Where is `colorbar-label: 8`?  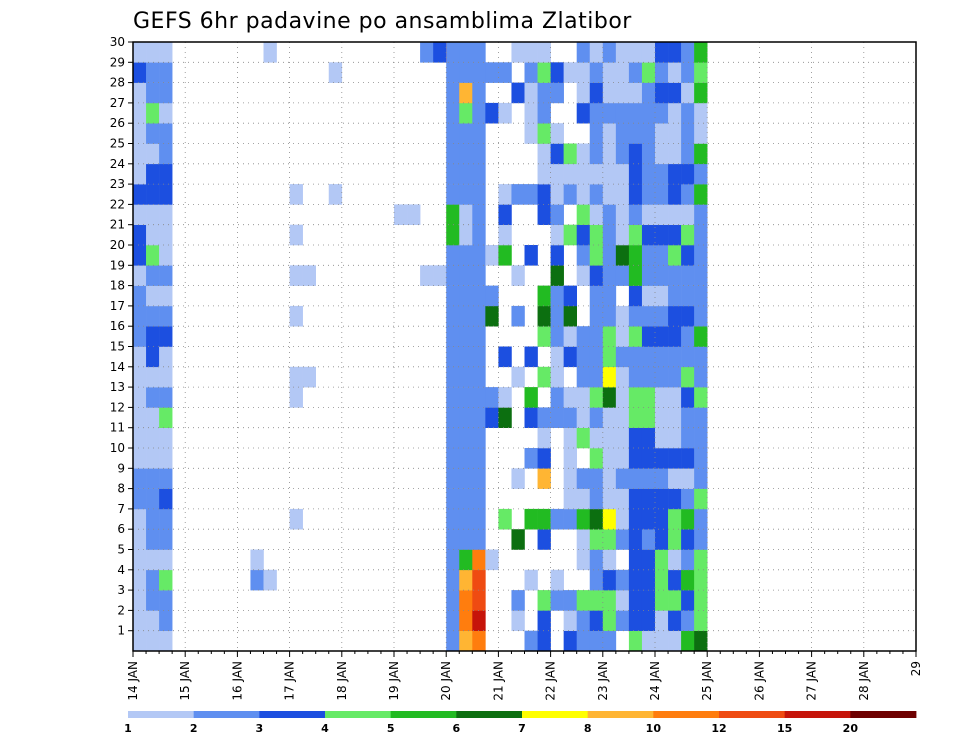
colorbar-label: 8 is located at coordinates (588, 728).